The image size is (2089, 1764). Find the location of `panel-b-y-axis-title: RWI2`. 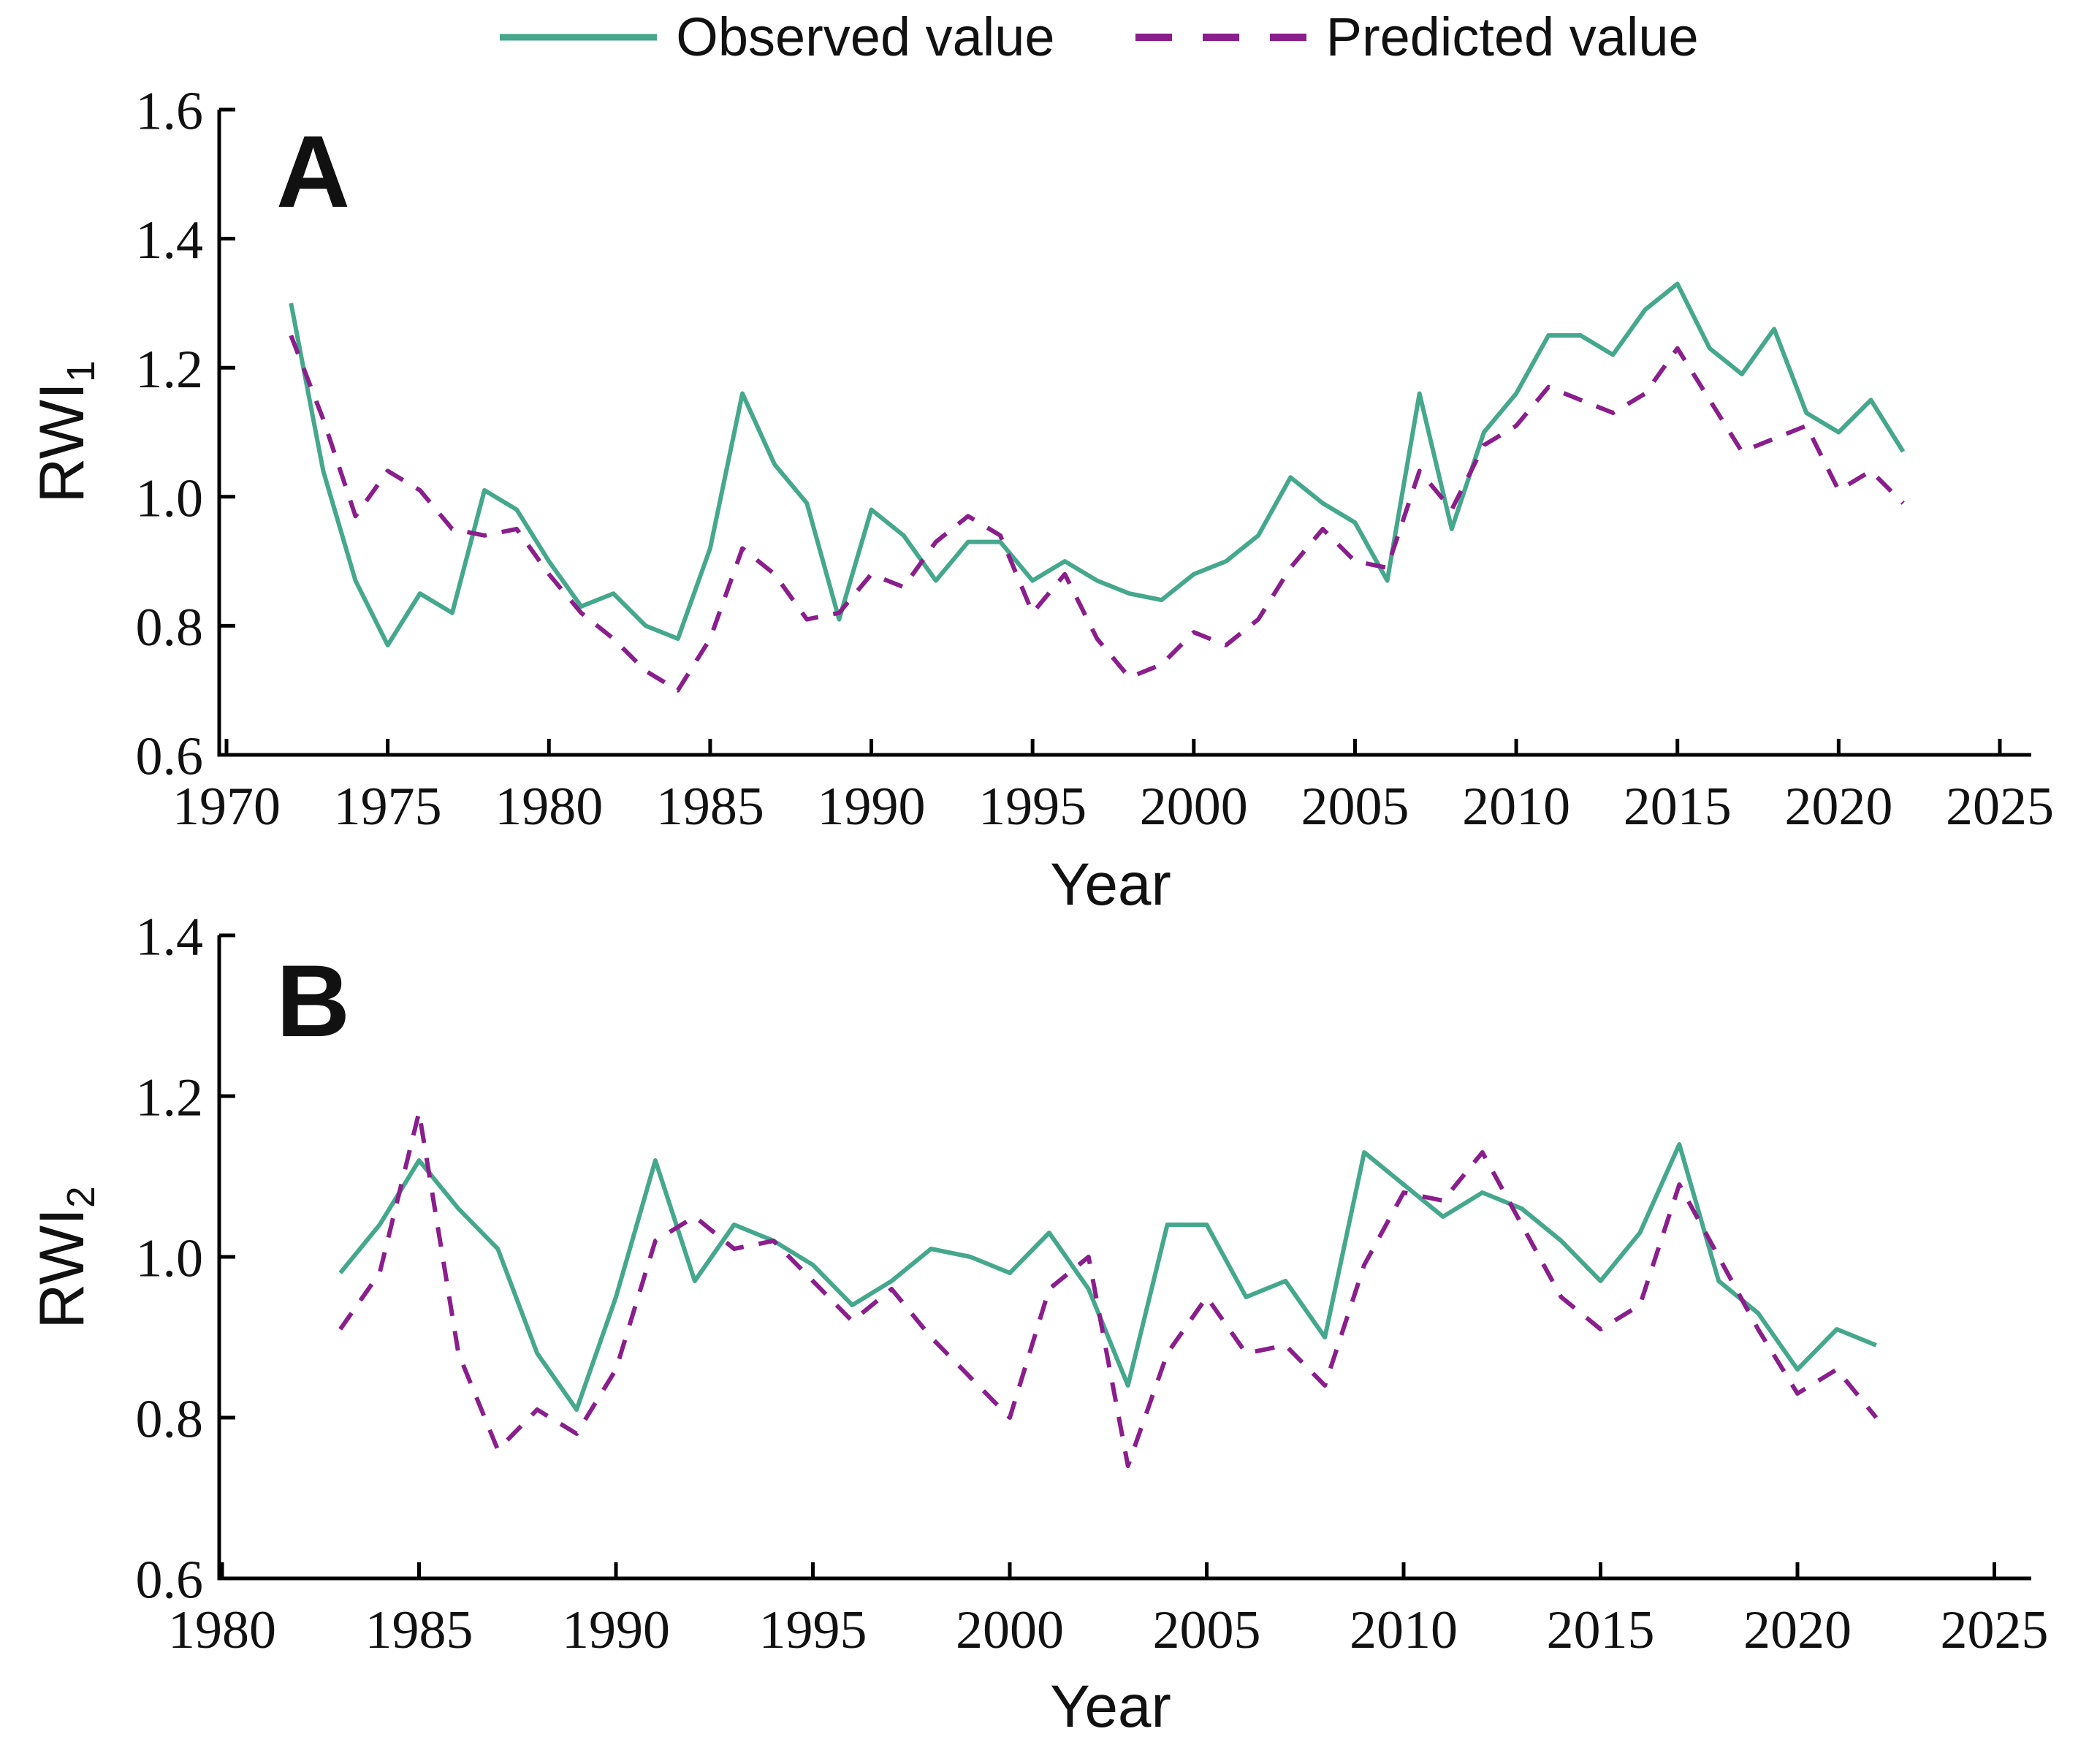

panel-b-y-axis-title: RWI2 is located at coordinates (65, 1257).